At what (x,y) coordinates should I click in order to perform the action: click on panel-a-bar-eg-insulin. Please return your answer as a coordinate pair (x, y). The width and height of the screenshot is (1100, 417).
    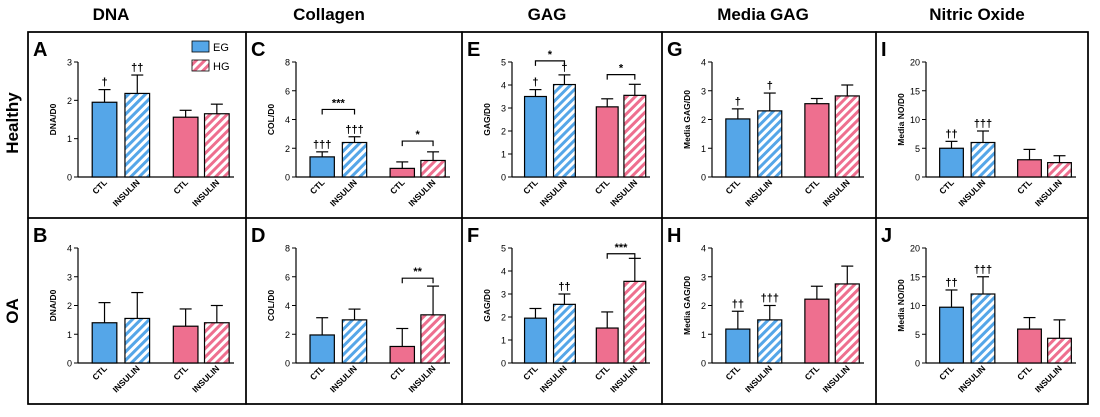
    Looking at the image, I should click on (137, 135).